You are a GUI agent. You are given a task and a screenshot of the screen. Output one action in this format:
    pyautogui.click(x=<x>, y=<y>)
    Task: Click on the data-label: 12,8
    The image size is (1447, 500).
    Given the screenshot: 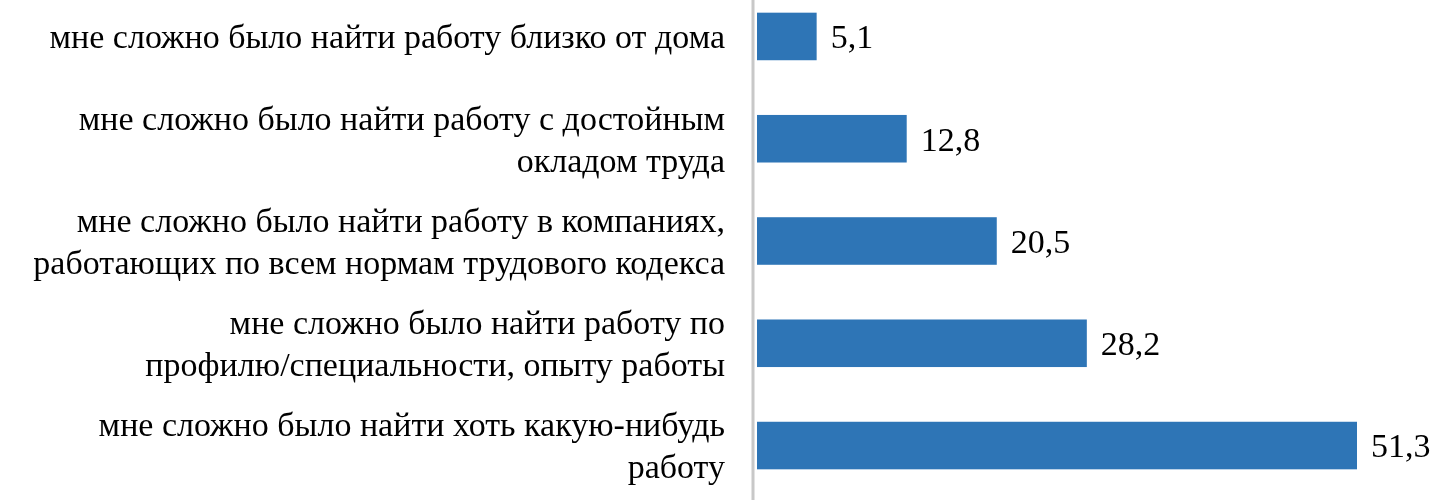 What is the action you would take?
    pyautogui.click(x=950, y=139)
    